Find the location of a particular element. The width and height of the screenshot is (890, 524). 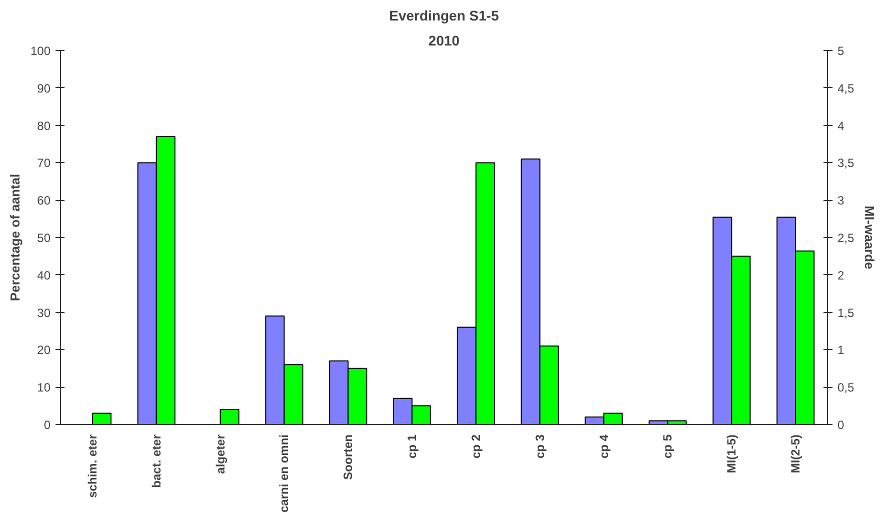

chart-title: Everdingen S1-5 is located at coordinates (444, 16).